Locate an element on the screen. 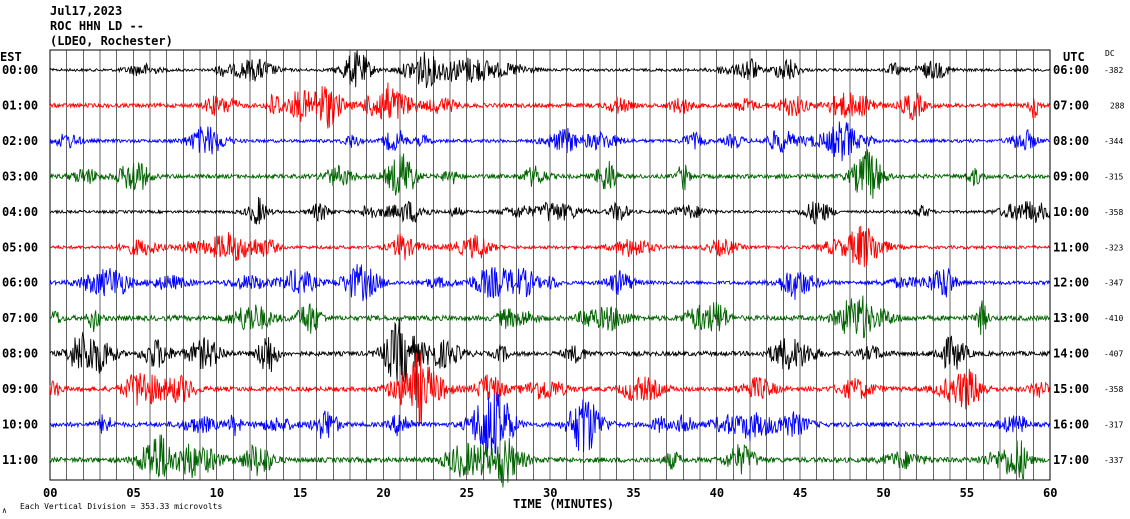  est-axis-title: EST is located at coordinates (11, 57).